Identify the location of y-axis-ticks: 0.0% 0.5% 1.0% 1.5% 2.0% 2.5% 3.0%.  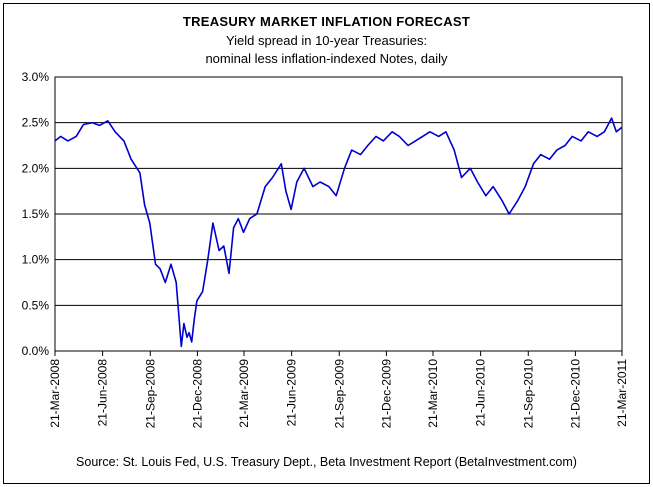
(36, 214).